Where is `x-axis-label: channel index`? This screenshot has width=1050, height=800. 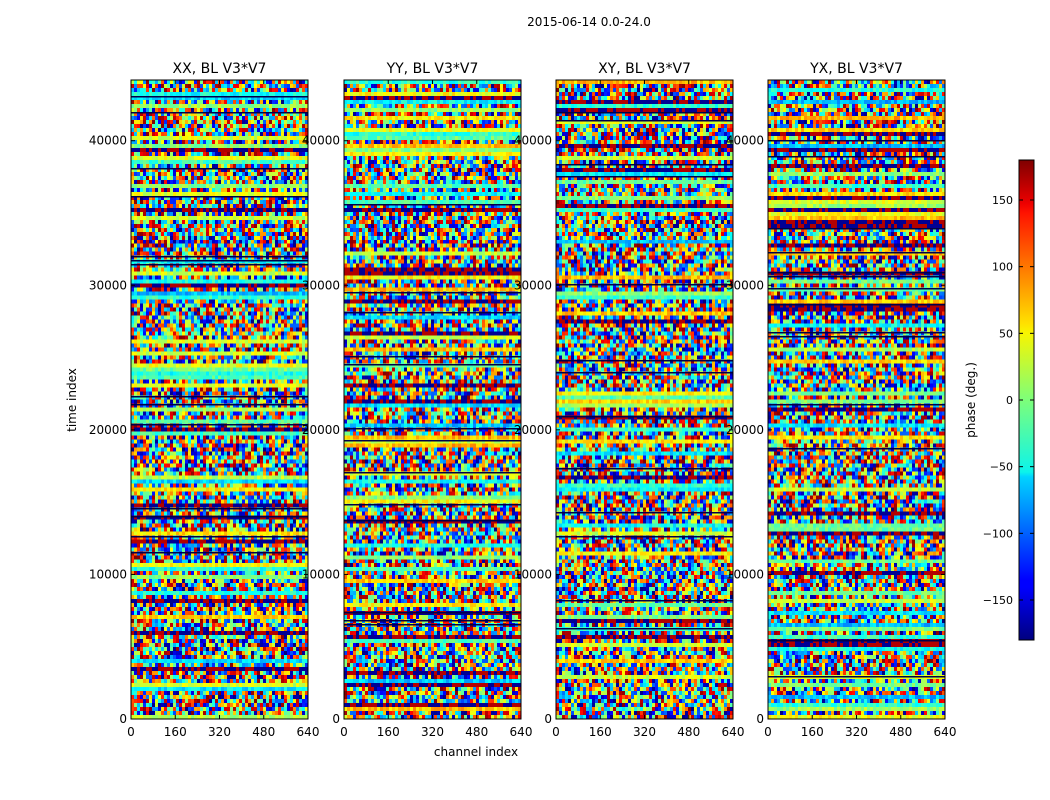
x-axis-label: channel index is located at coordinates (476, 752).